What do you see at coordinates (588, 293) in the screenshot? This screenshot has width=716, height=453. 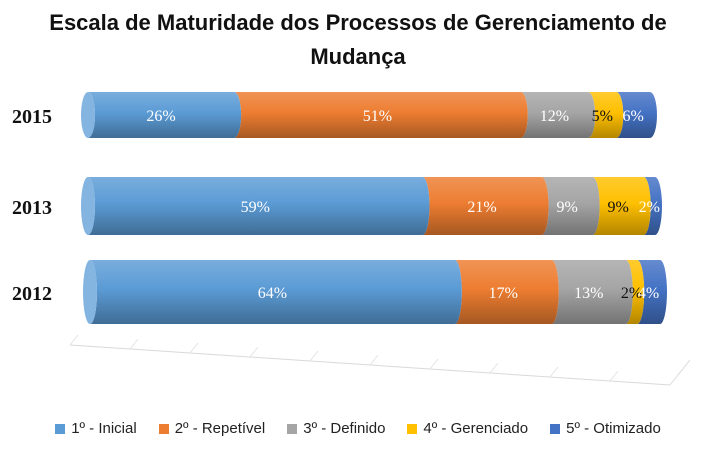 I see `data-label: 13%` at bounding box center [588, 293].